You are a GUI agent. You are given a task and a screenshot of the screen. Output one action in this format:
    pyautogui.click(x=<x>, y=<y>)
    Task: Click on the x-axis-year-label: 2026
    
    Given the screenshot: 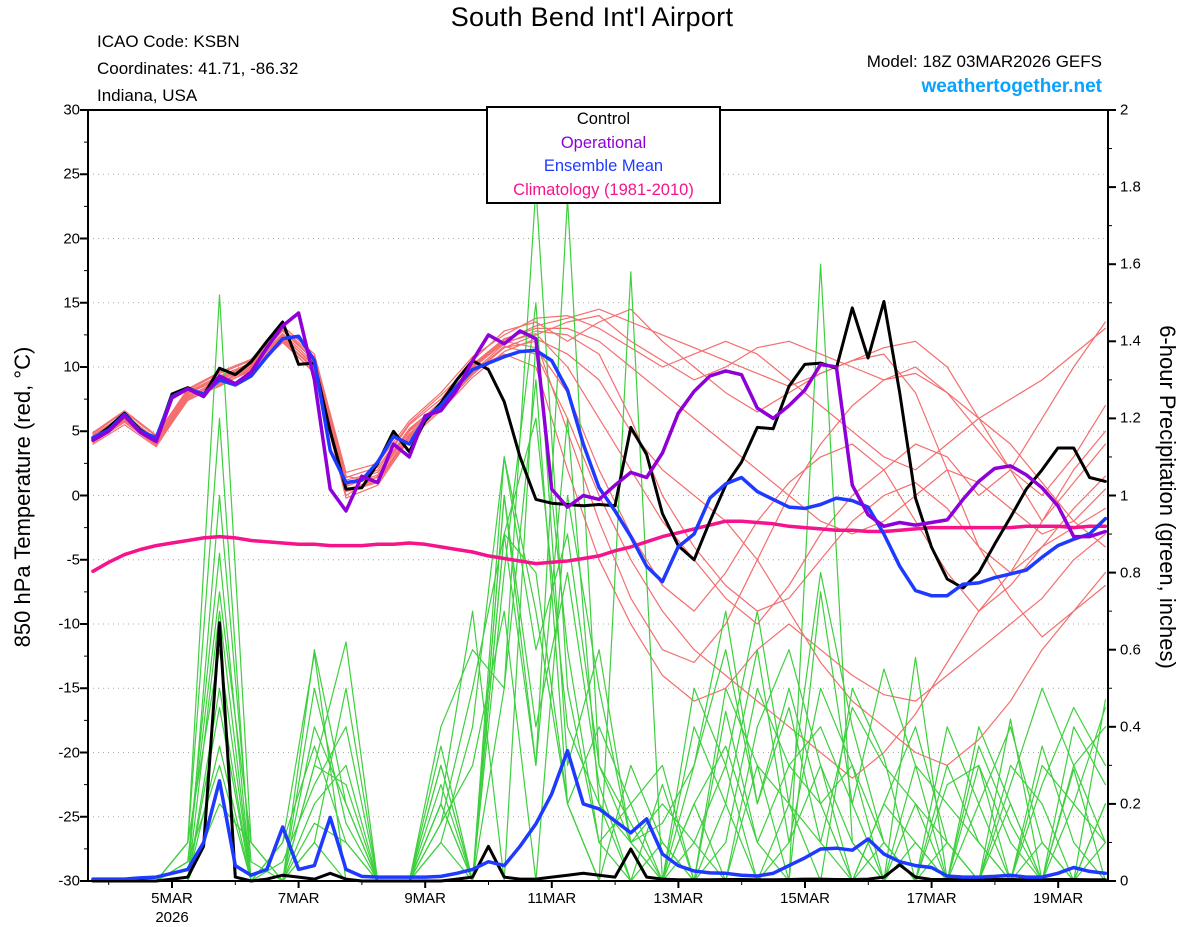 What is the action you would take?
    pyautogui.click(x=172, y=917)
    